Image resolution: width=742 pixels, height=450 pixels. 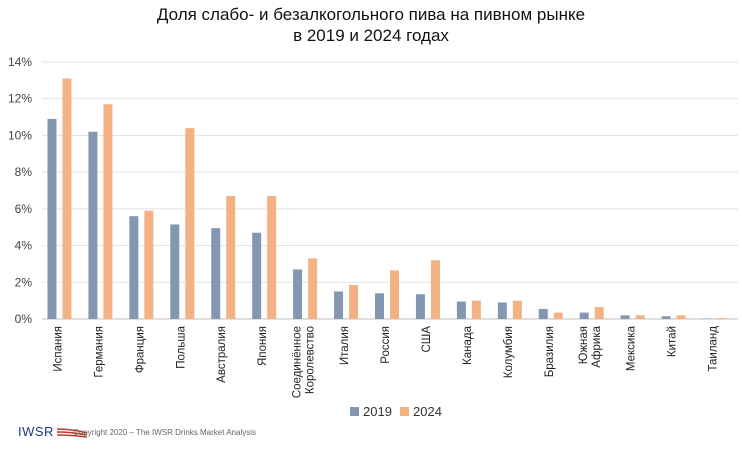 I want to click on x-tick-label-group: Соединённое Королевство, so click(x=304, y=362).